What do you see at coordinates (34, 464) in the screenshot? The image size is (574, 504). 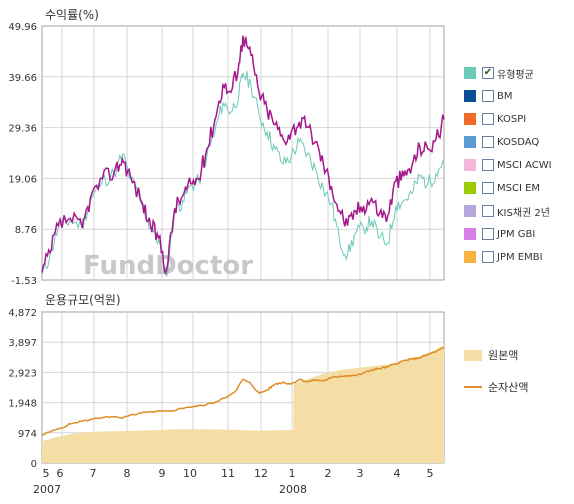 I see `aum-y-tick-label: 0` at bounding box center [34, 464].